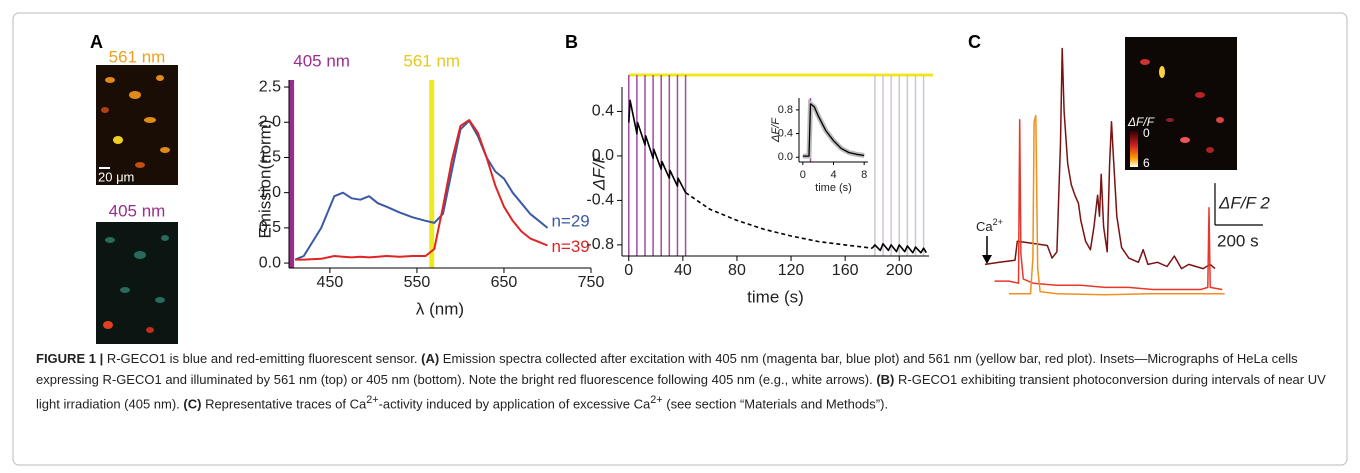 The image size is (1360, 473). Describe the element at coordinates (885, 379) in the screenshot. I see `caption-run: (B)` at that location.